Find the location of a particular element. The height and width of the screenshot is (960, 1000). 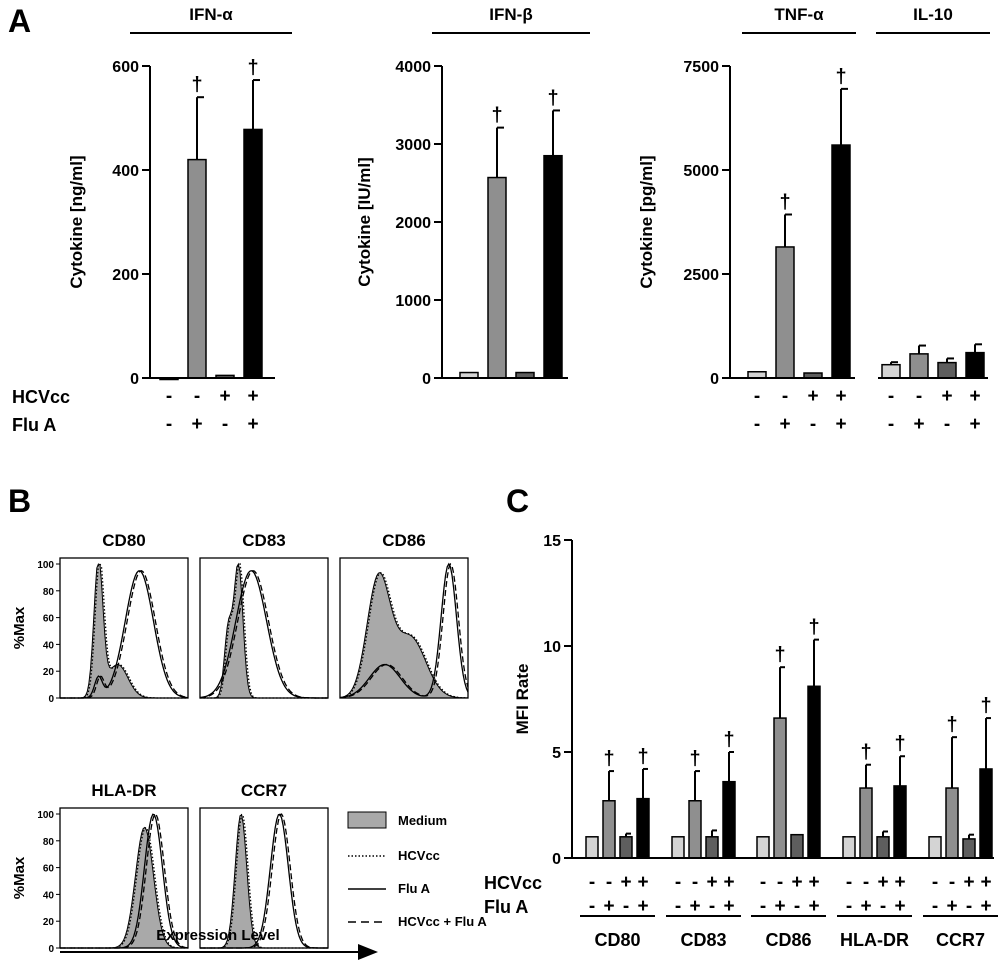

y-tick-label: 2500 is located at coordinates (701, 275).